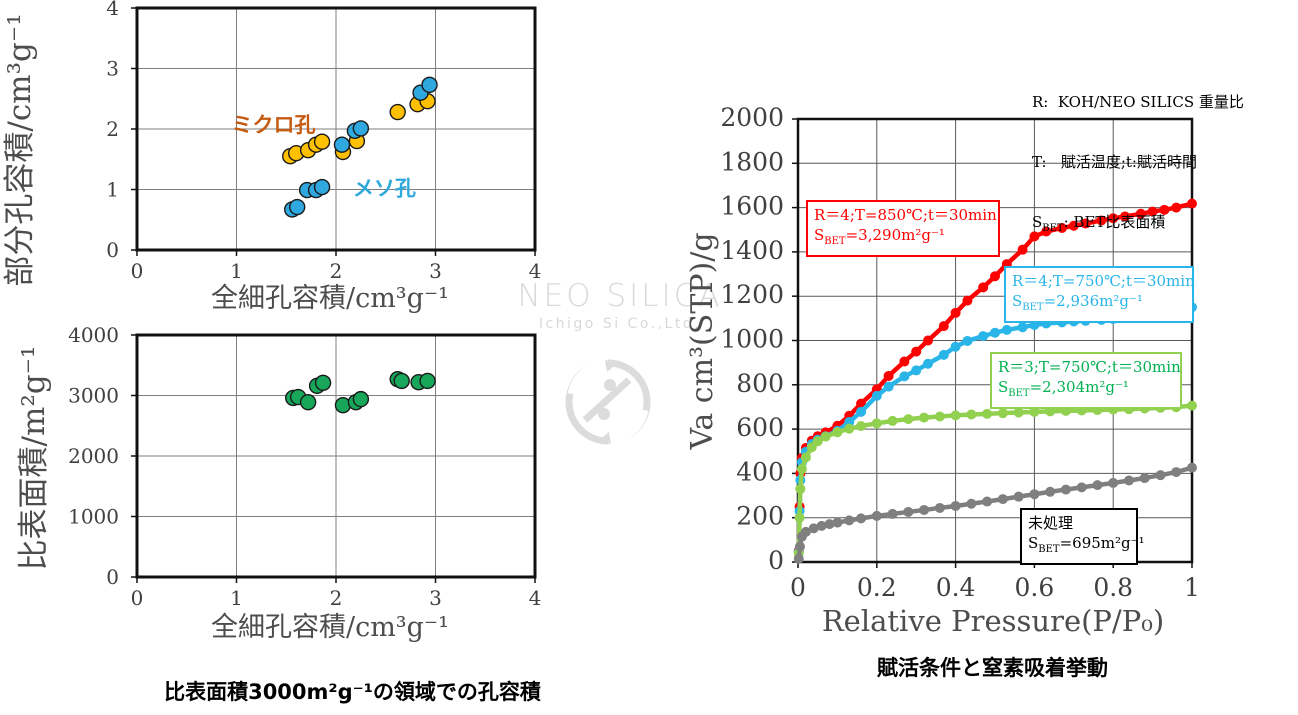 The height and width of the screenshot is (715, 1298). I want to click on y-tick-label: 4, so click(112, 10).